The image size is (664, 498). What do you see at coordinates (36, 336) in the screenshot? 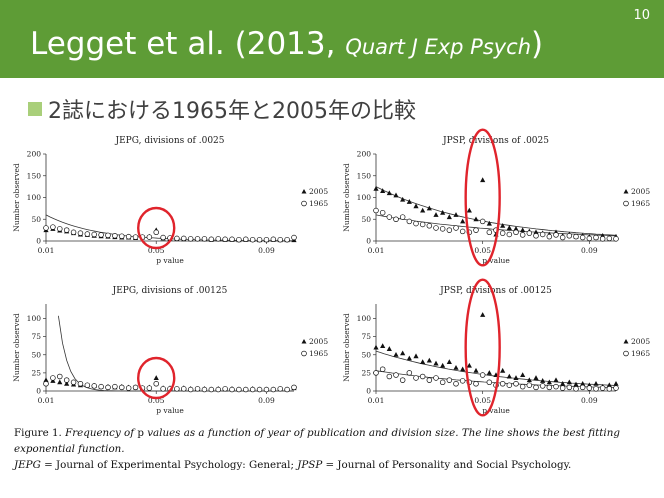
I see `y-tick-label: 75` at bounding box center [36, 336].